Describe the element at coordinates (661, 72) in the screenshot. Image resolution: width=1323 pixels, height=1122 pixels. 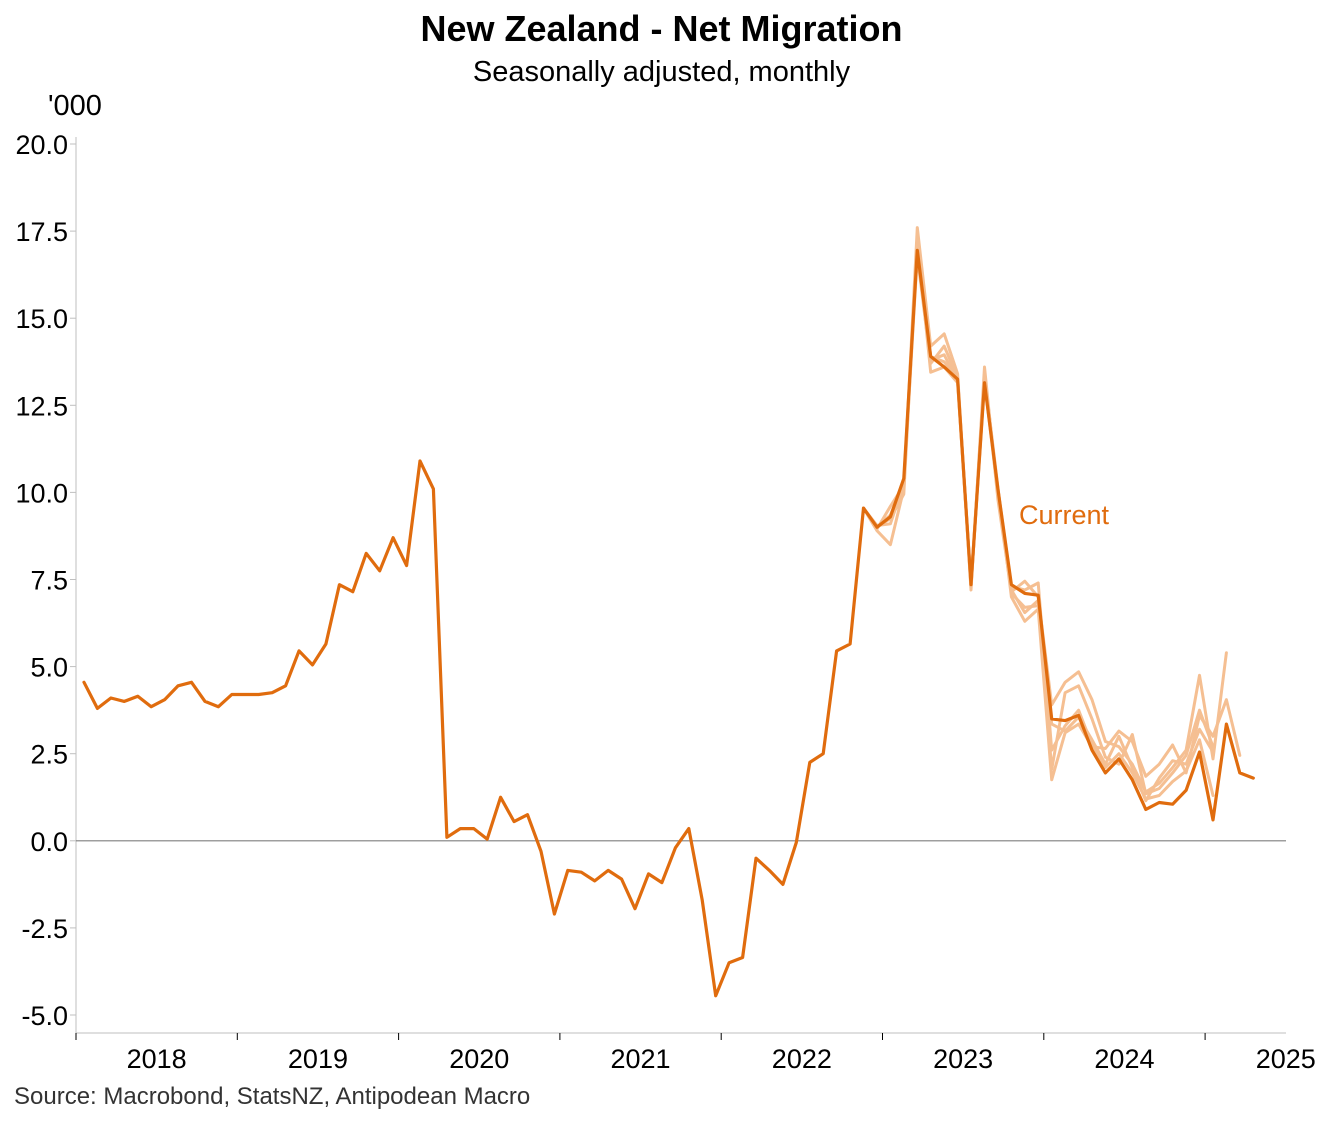
I see `chart-subtitle: Seasonally adjusted, monthly` at that location.